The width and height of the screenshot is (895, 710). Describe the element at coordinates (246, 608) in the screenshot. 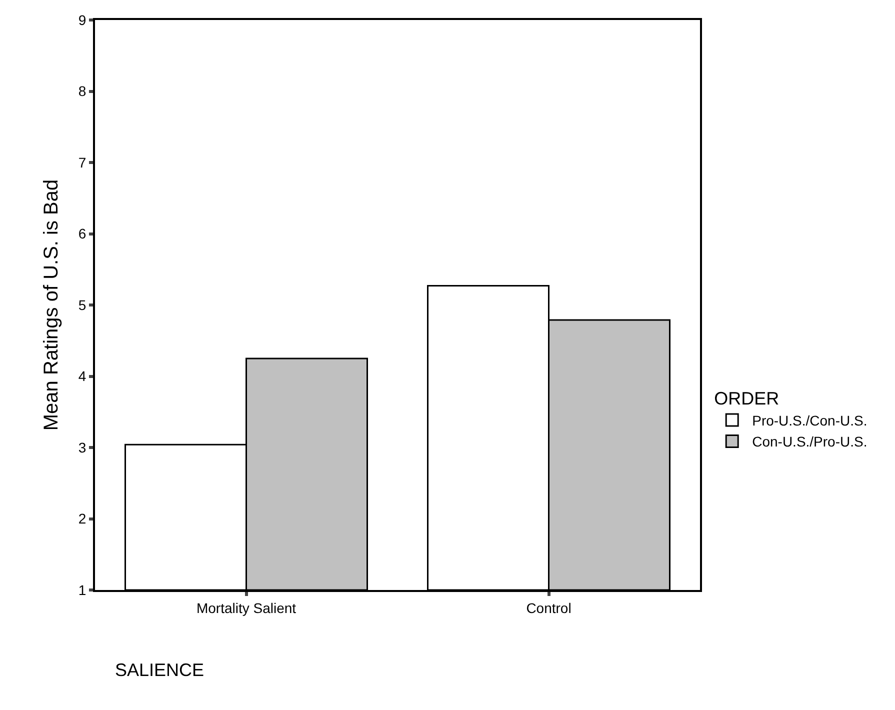

I see `x-tick-label: Mortality Salient` at that location.